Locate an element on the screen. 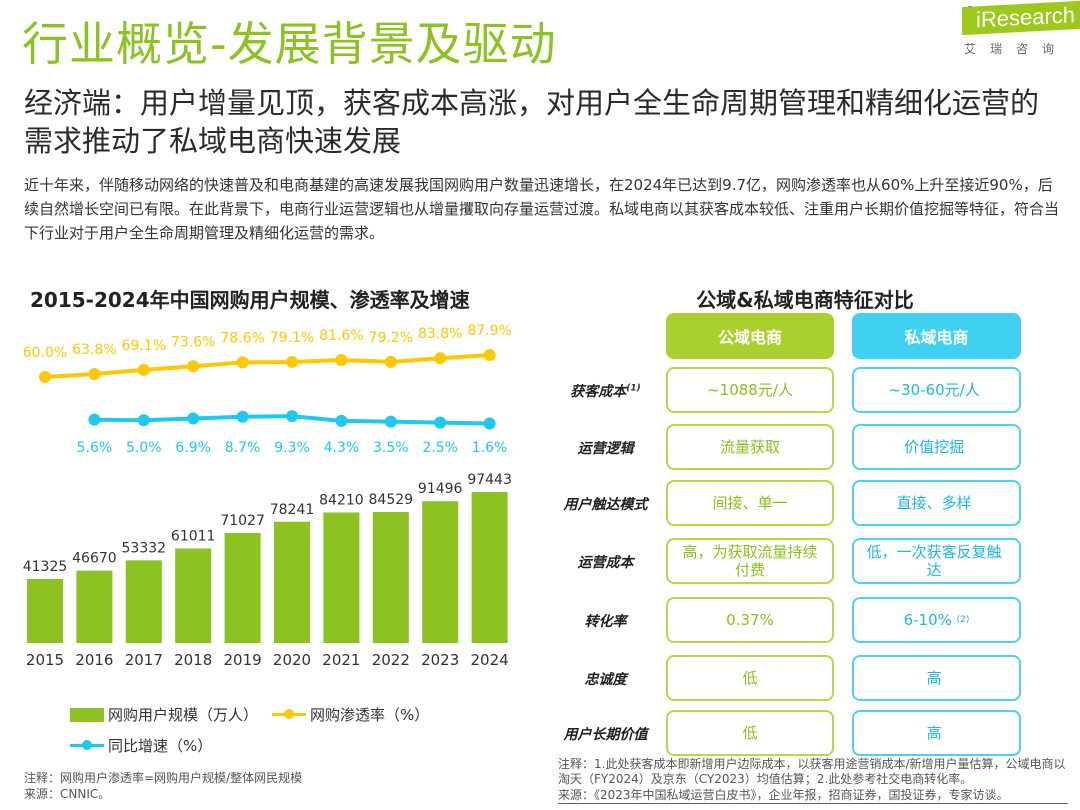 The image size is (1080, 810). chart-note: 注释：网购用户渗透率=网购用户规模/整体网民规模 is located at coordinates (163, 778).